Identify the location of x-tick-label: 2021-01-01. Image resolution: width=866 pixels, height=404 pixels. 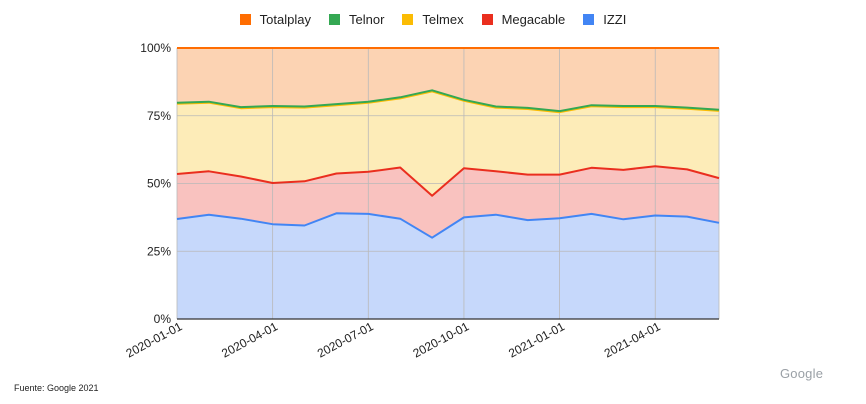
(536, 339).